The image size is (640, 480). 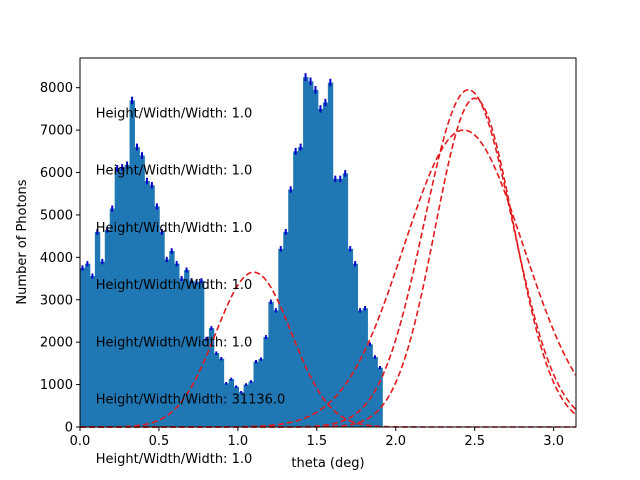 What do you see at coordinates (56, 343) in the screenshot?
I see `y-tick-label: 2000` at bounding box center [56, 343].